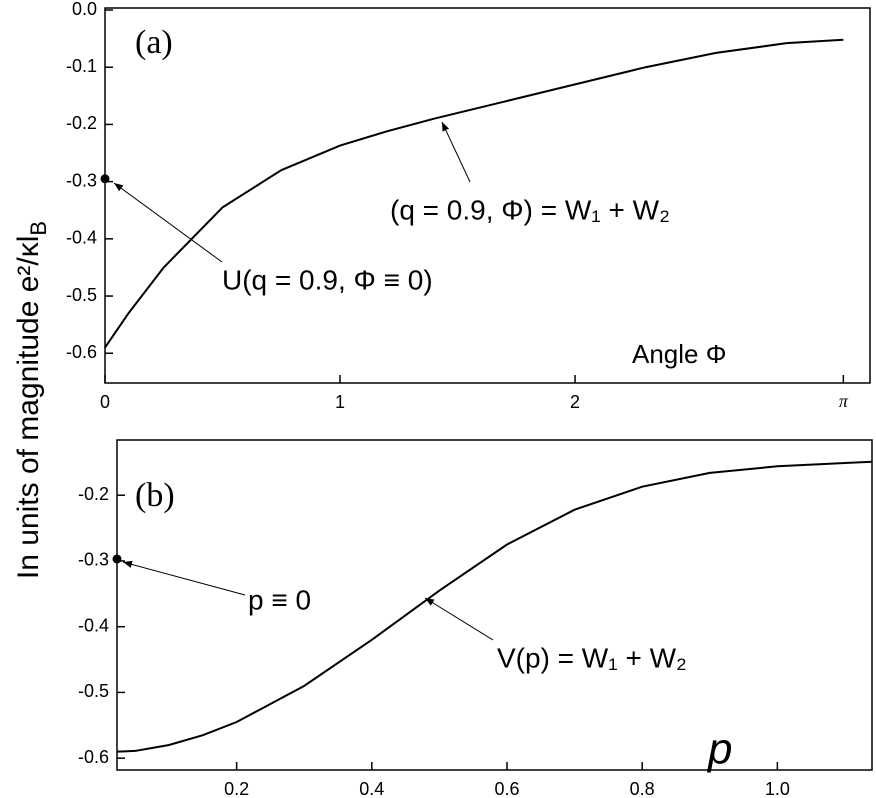  What do you see at coordinates (642, 788) in the screenshot?
I see `x-tick-label: 0.8` at bounding box center [642, 788].